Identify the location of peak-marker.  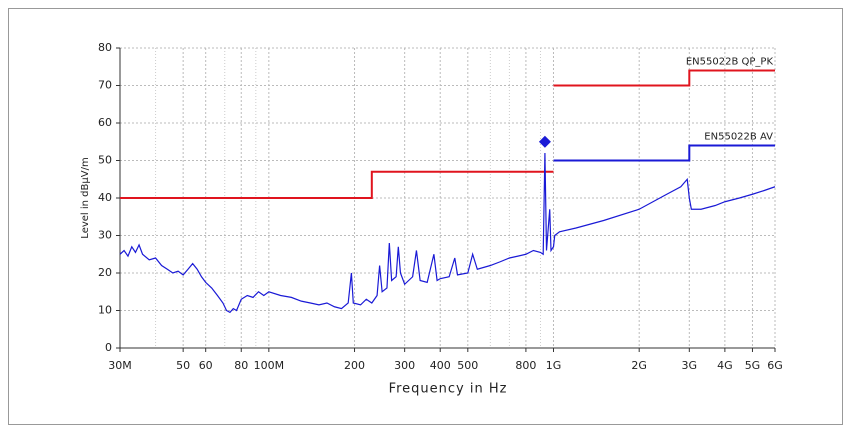
(544, 141).